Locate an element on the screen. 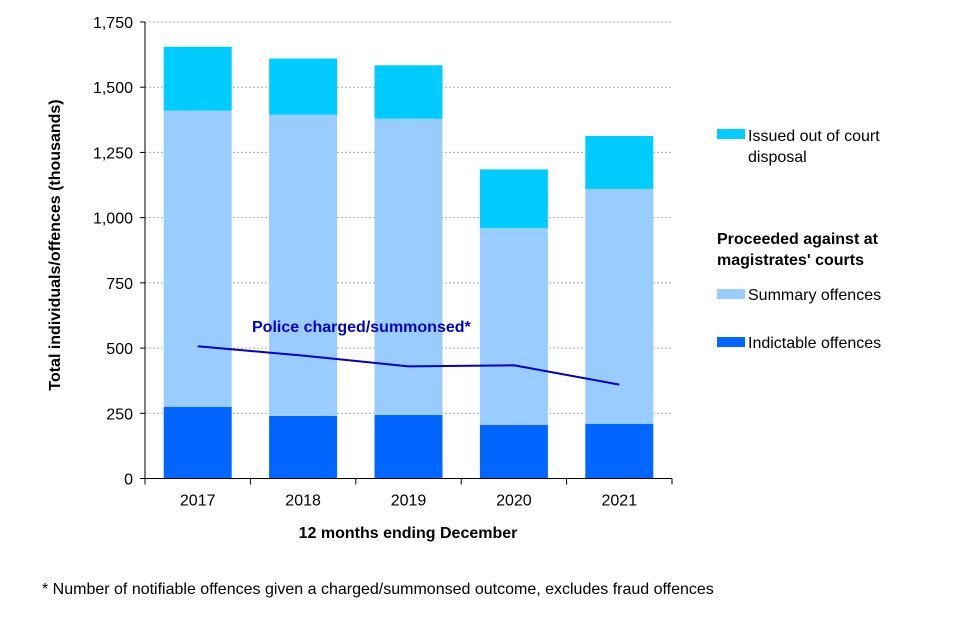 This screenshot has width=960, height=640. x-tick-label: 2021 is located at coordinates (620, 501).